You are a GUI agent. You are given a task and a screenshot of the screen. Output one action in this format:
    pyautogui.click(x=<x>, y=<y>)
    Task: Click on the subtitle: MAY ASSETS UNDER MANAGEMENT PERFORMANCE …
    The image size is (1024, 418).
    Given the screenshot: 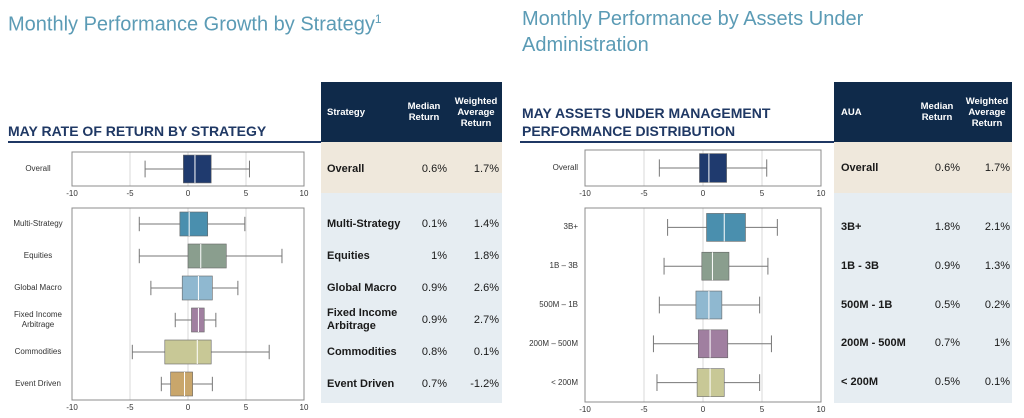 What is the action you would take?
    pyautogui.click(x=646, y=122)
    